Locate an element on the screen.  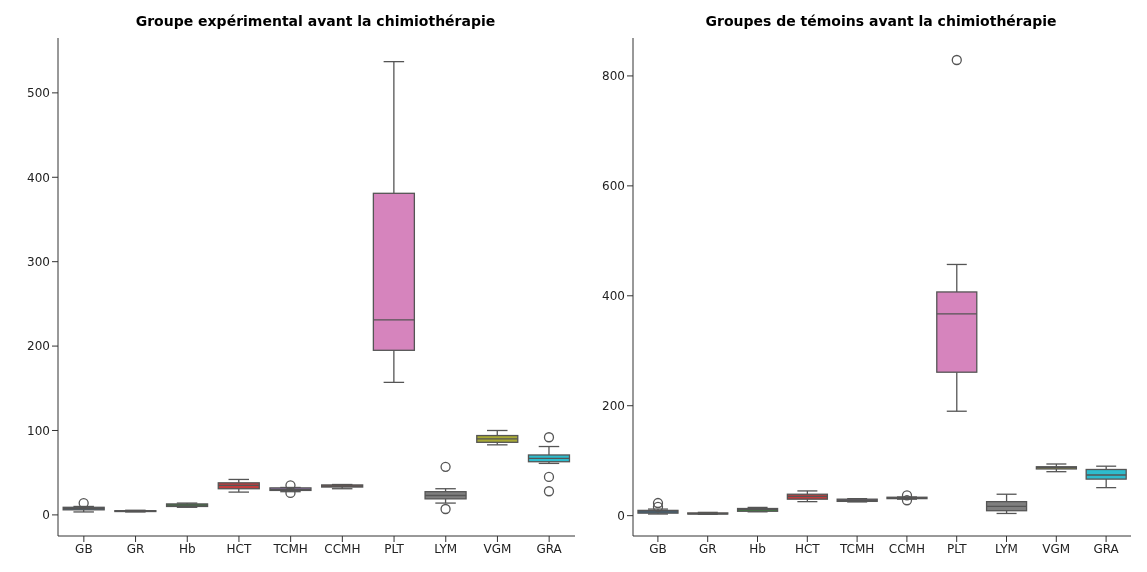
y-tick-label: 600 is located at coordinates (613, 186).